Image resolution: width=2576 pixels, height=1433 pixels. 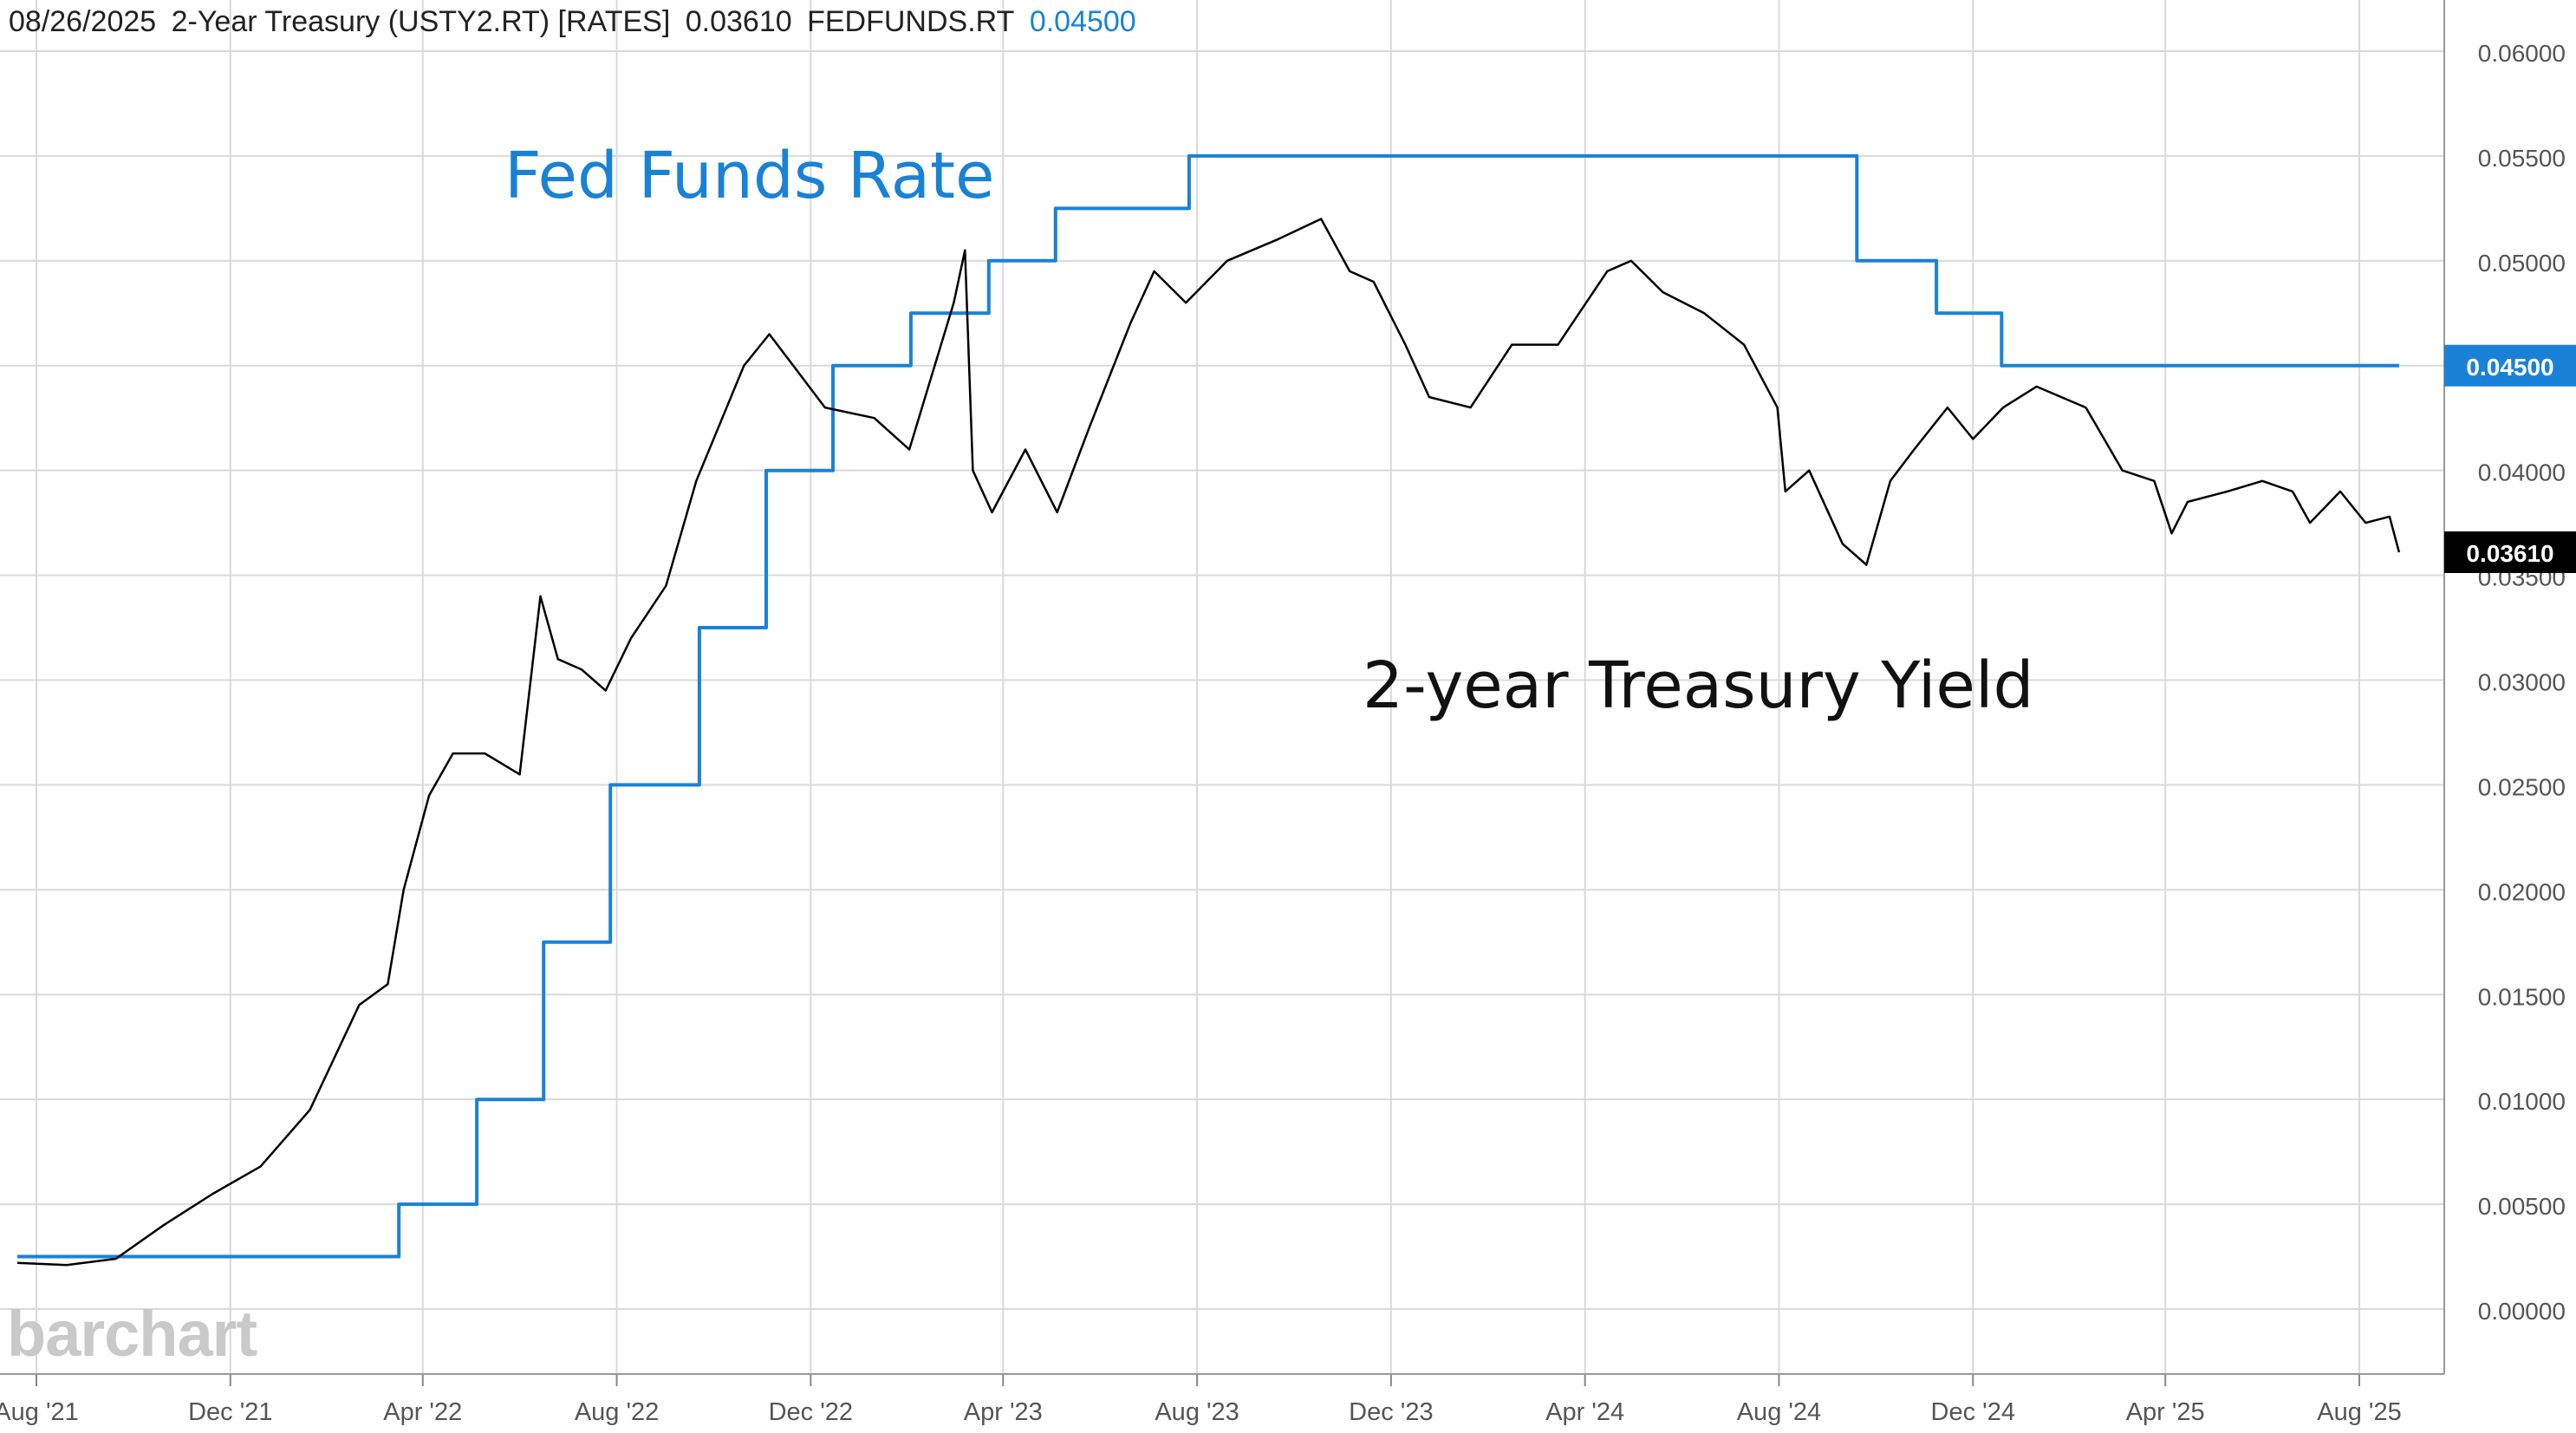 I want to click on y-tick-label: 0.00000, so click(x=2522, y=1311).